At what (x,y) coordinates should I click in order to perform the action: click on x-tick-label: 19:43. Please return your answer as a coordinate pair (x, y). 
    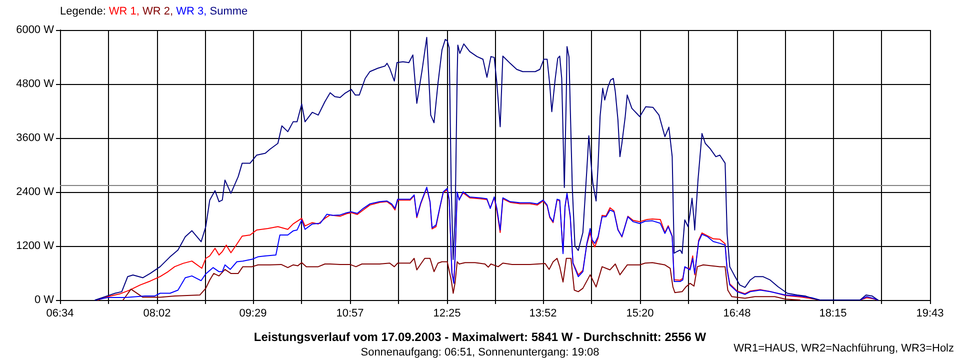
    Looking at the image, I should click on (930, 314).